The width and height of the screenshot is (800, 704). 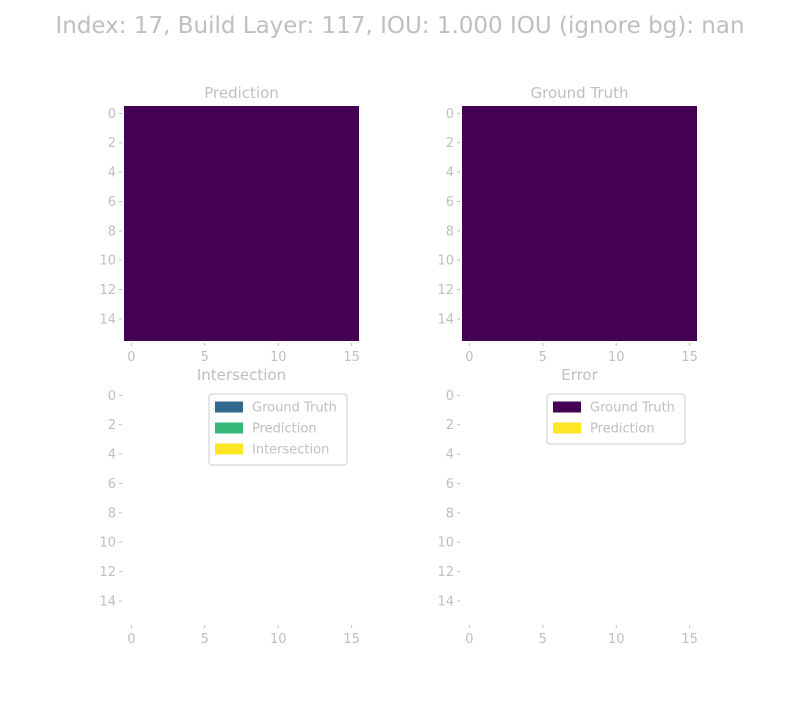 What do you see at coordinates (290, 450) in the screenshot?
I see `legend-label: Intersection` at bounding box center [290, 450].